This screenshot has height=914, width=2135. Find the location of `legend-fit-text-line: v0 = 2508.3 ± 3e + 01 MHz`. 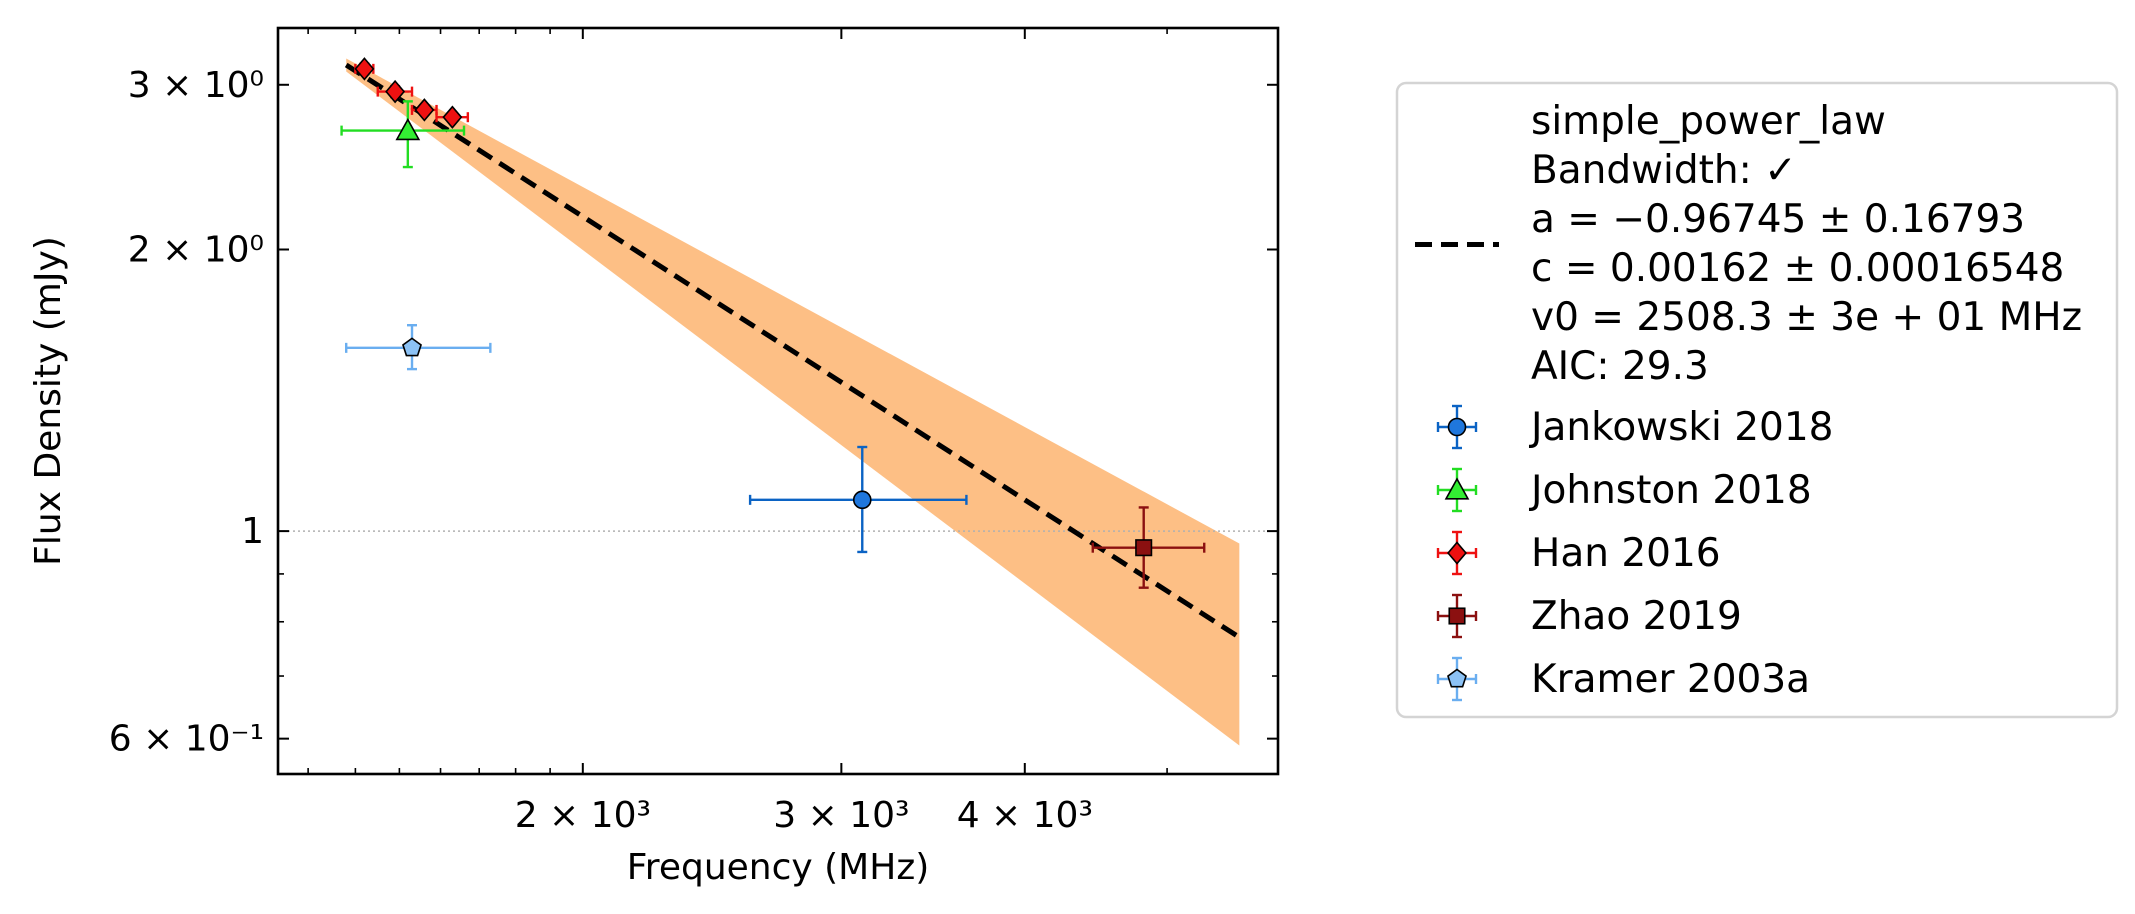

legend-fit-text-line: v0 = 2508.3 ± 3e + 01 MHz is located at coordinates (1806, 317).